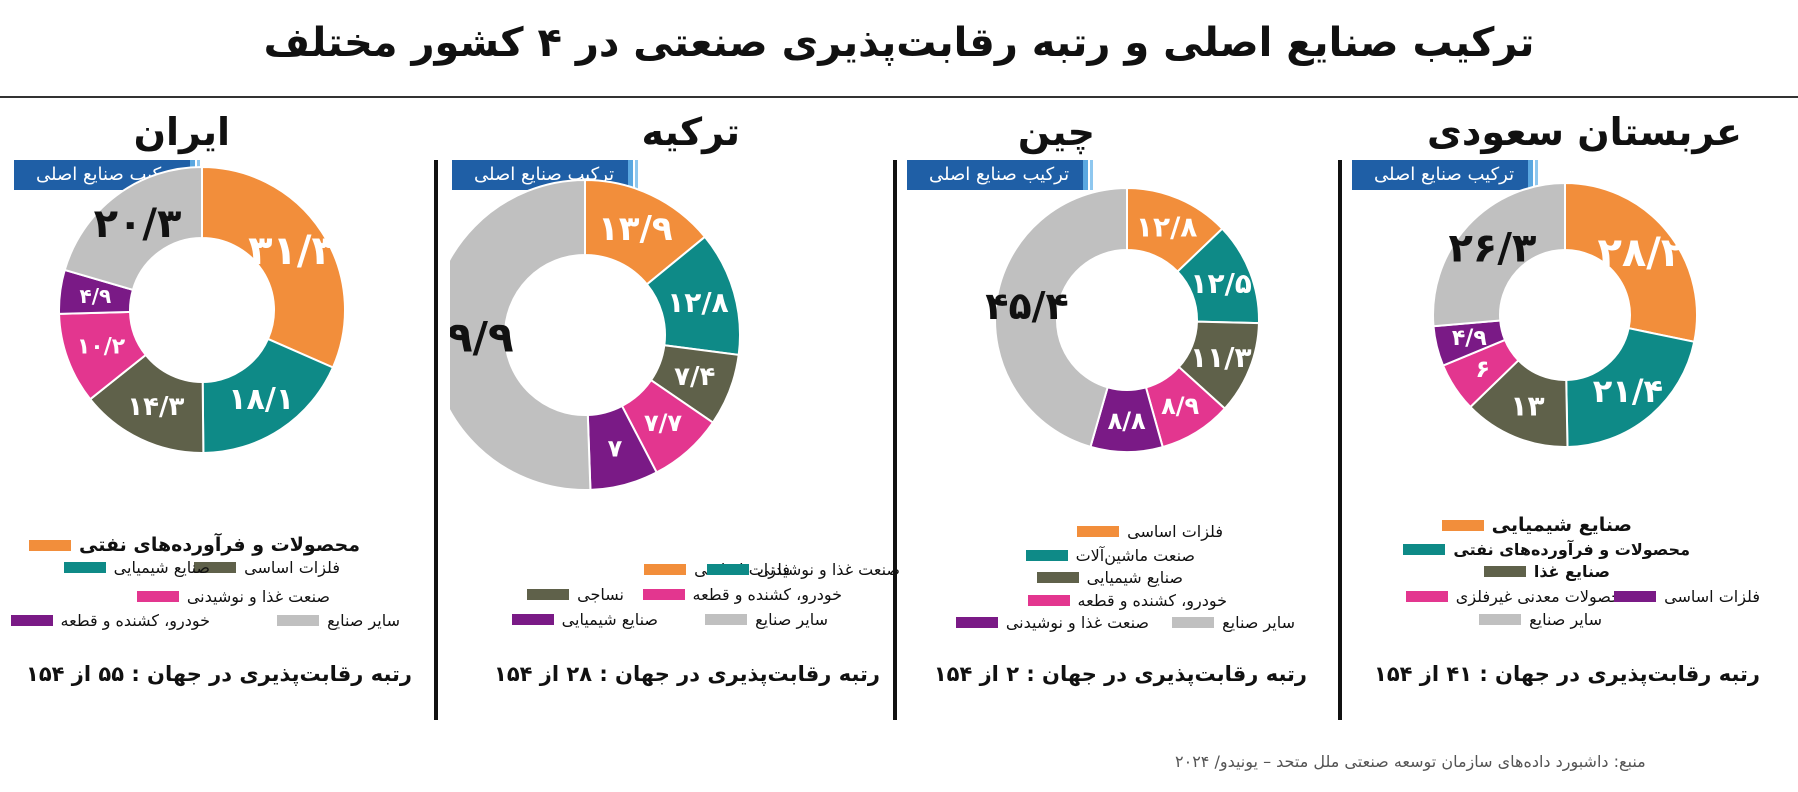 Image resolution: width=1798 pixels, height=792 pixels. Describe the element at coordinates (1567, 674) in the screenshot. I see `rank-text: رتبه رقابت‌پذیری در جهان : ۴۱ از ۱۵۴` at that location.